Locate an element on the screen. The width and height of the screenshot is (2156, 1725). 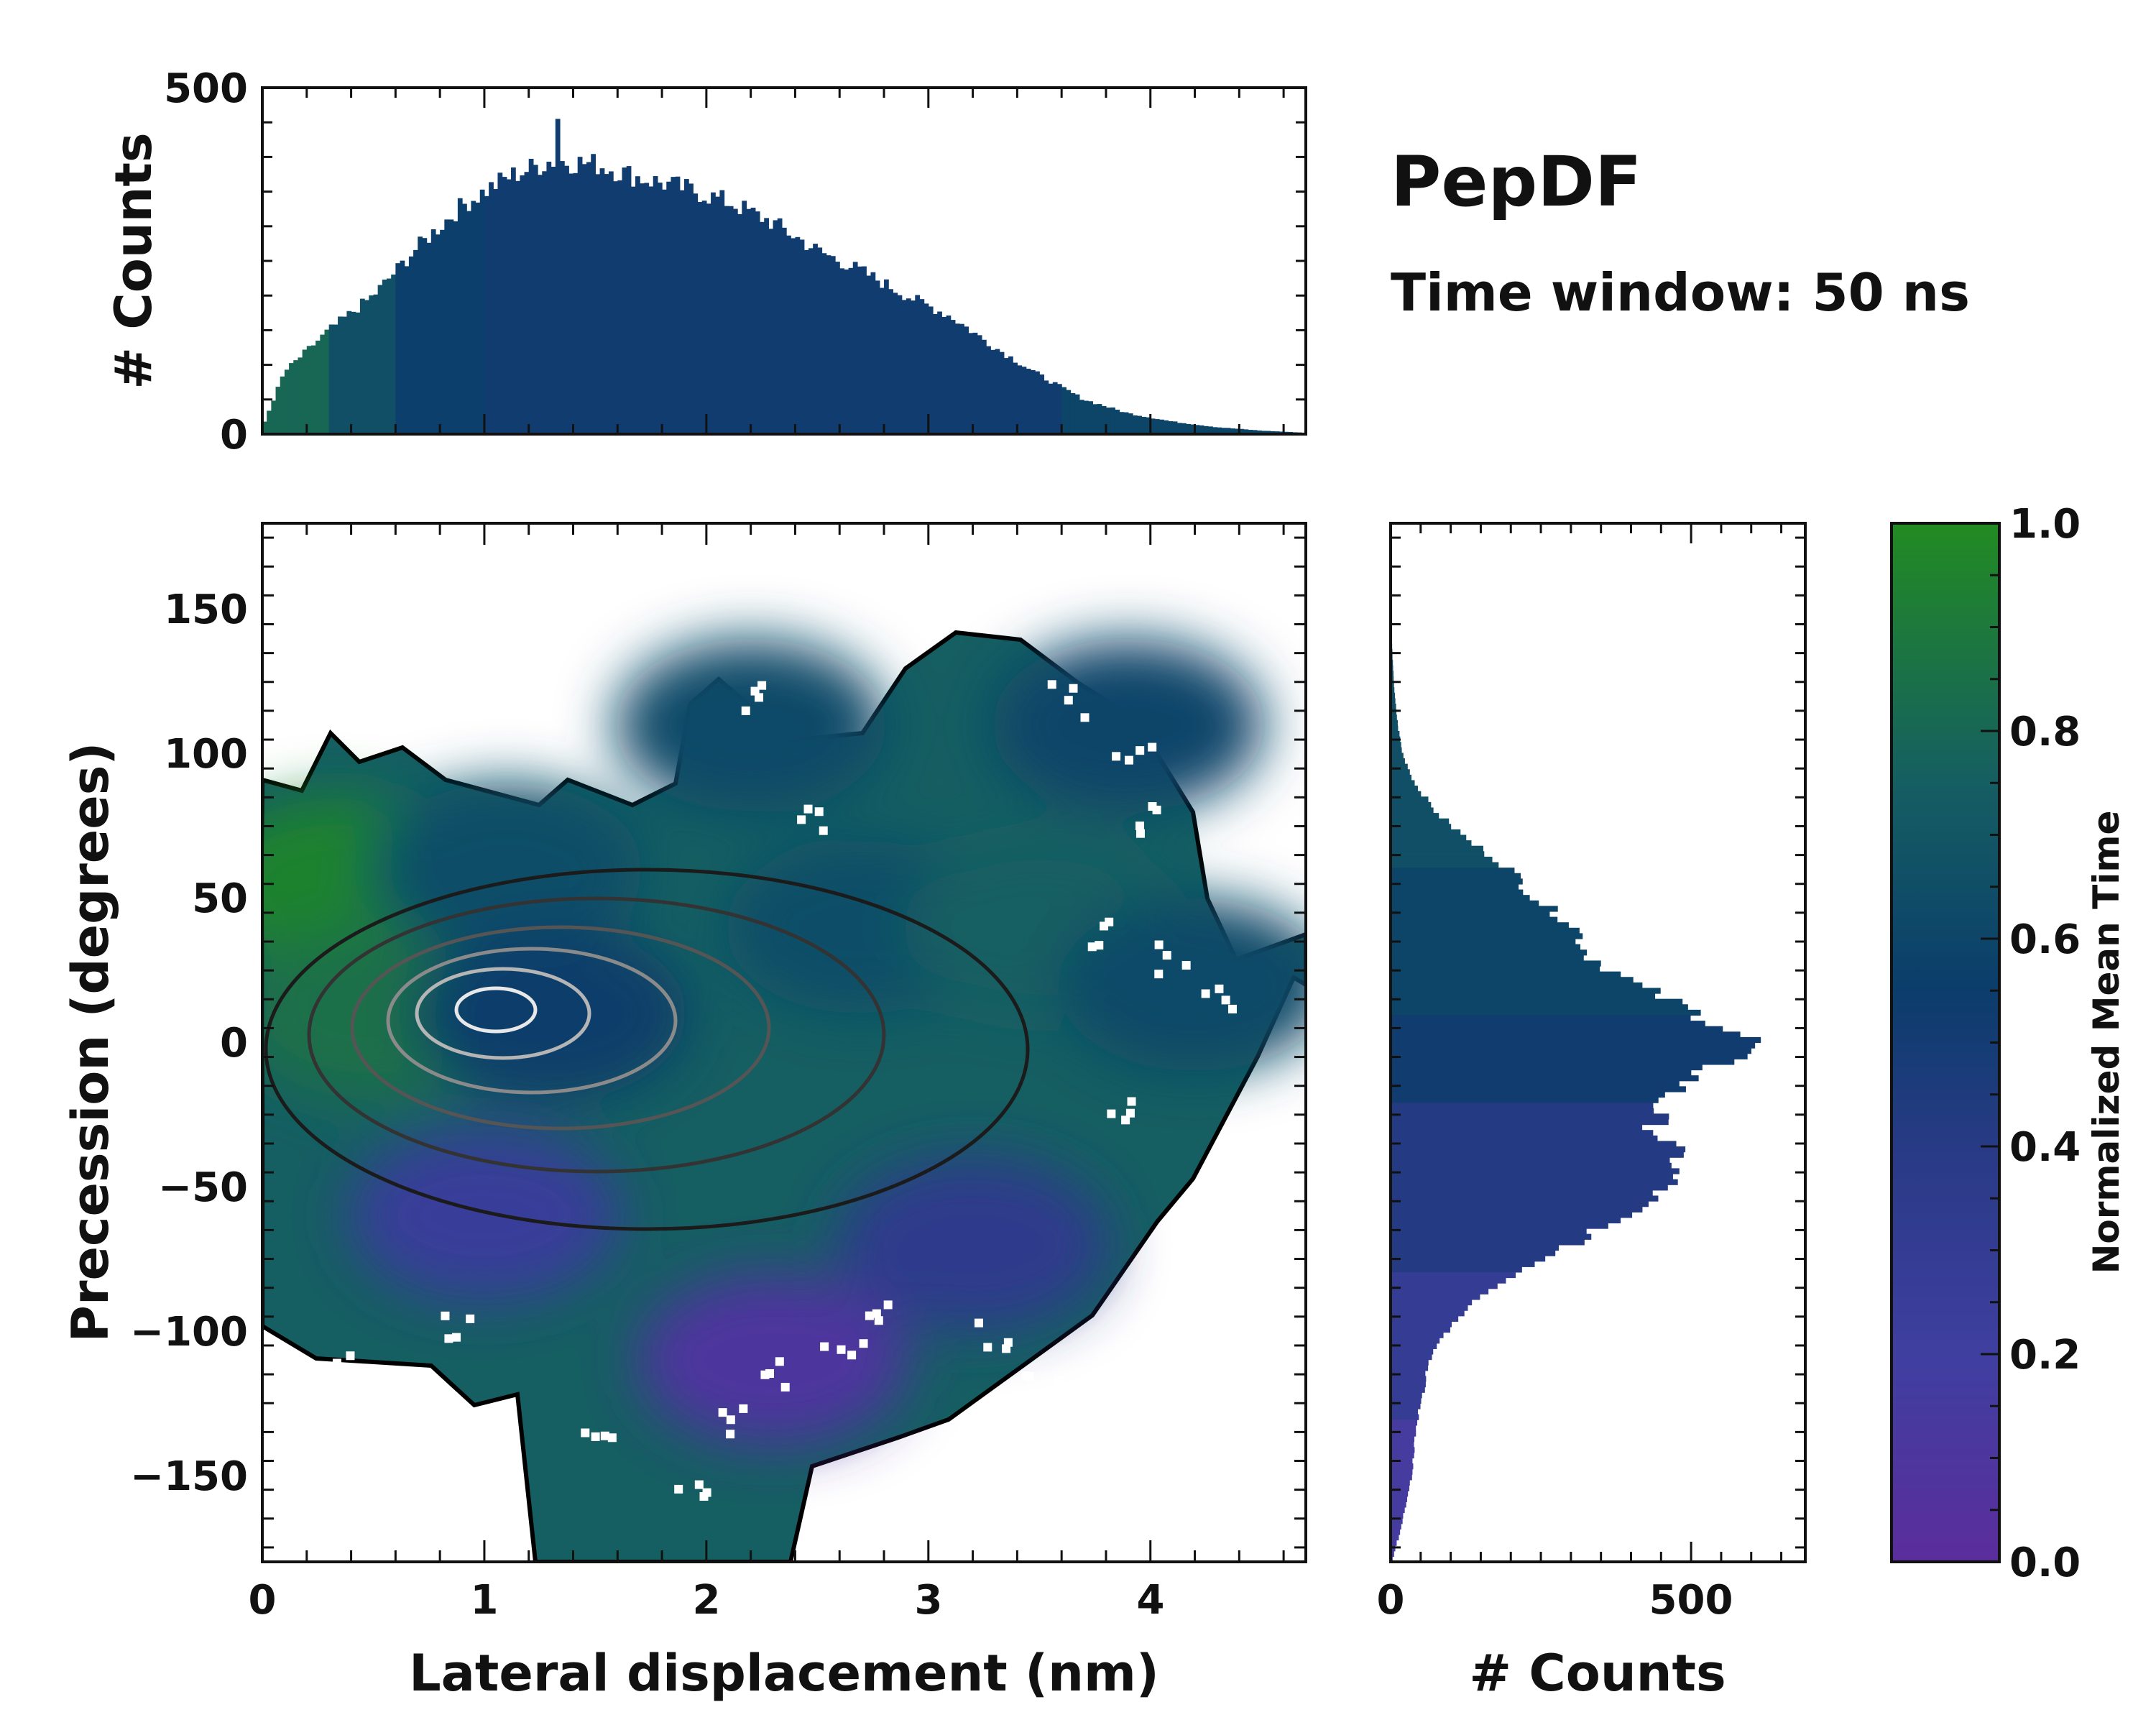
right-histogram-xlabel: # Counts is located at coordinates (1598, 1673).